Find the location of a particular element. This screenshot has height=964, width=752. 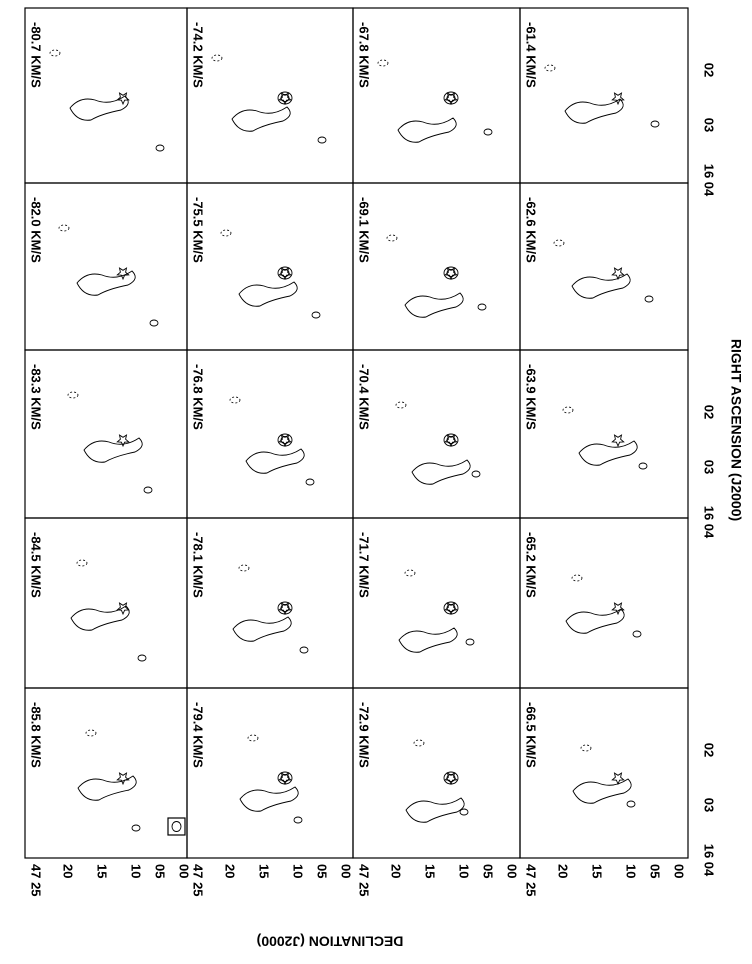

ra-tick-label: 02 is located at coordinates (709, 412).